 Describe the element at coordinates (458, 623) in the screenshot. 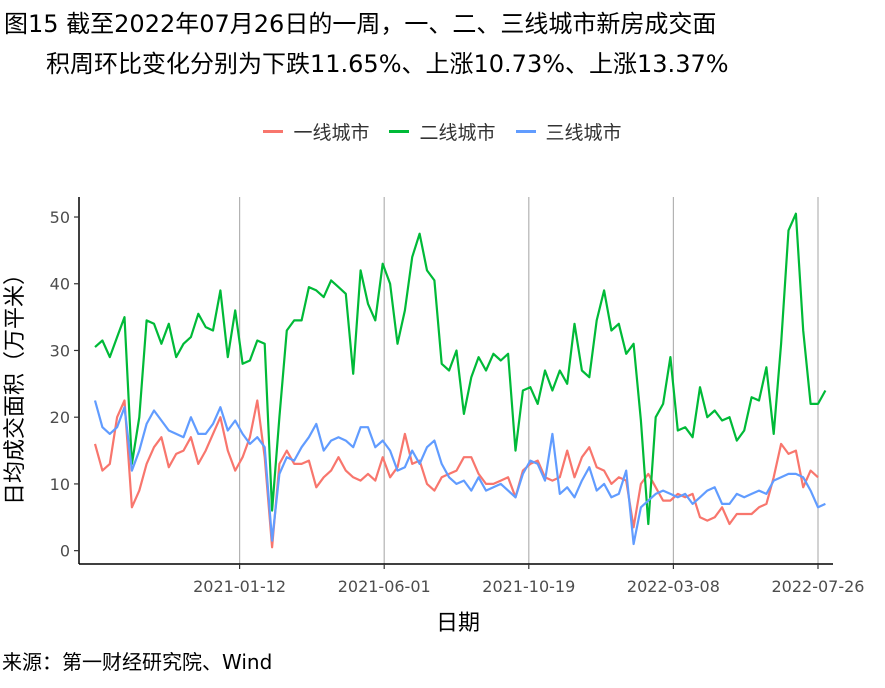

I see `x-axis-label: 日期` at that location.